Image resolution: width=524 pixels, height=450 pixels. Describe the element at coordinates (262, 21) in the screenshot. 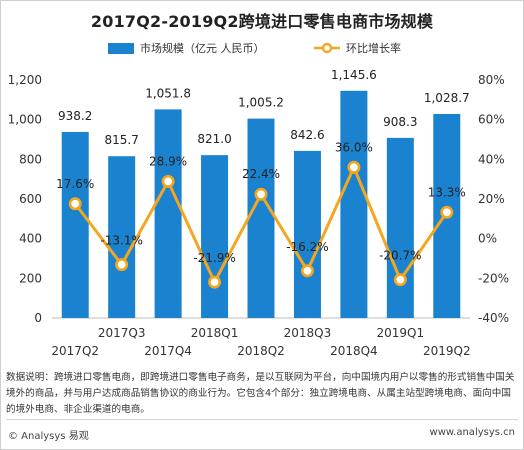

I see `chart-title: 2017Q2-2019Q2跨境进口零售电商市场规模` at that location.